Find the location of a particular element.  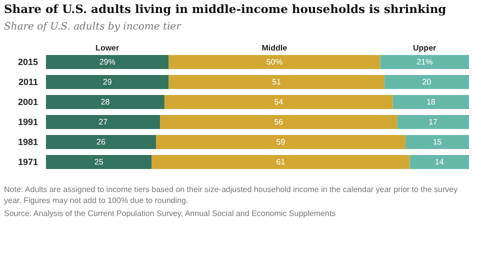

data-label: 59 is located at coordinates (281, 142).